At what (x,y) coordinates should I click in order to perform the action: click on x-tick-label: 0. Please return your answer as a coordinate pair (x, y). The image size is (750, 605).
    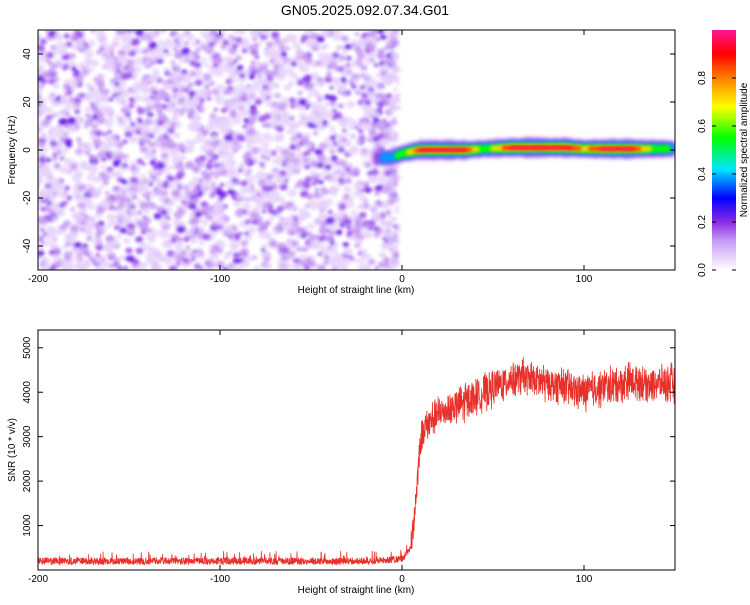
    Looking at the image, I should click on (402, 579).